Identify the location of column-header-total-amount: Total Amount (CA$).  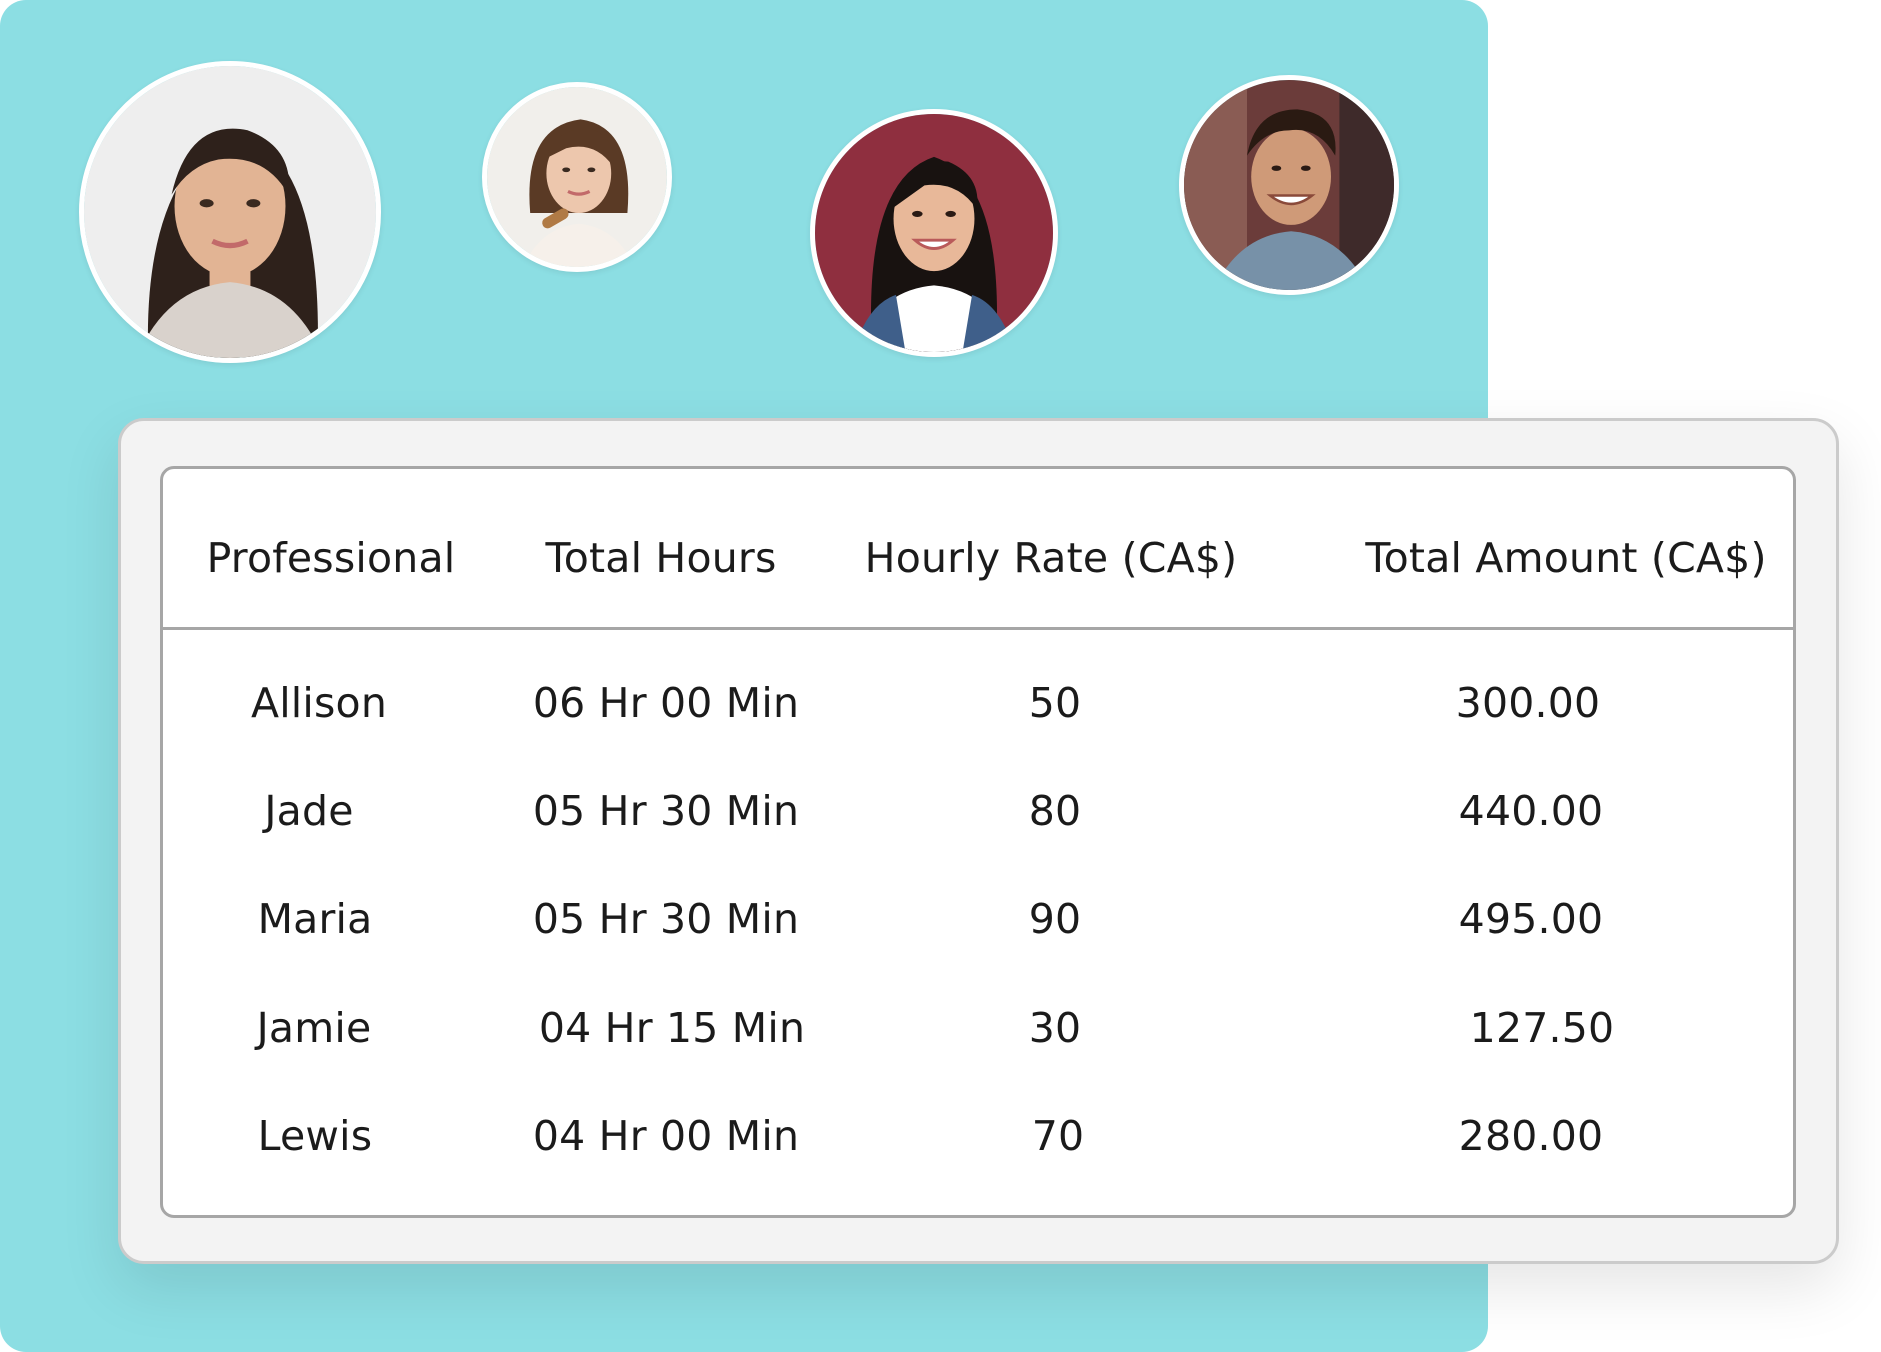
(1566, 558).